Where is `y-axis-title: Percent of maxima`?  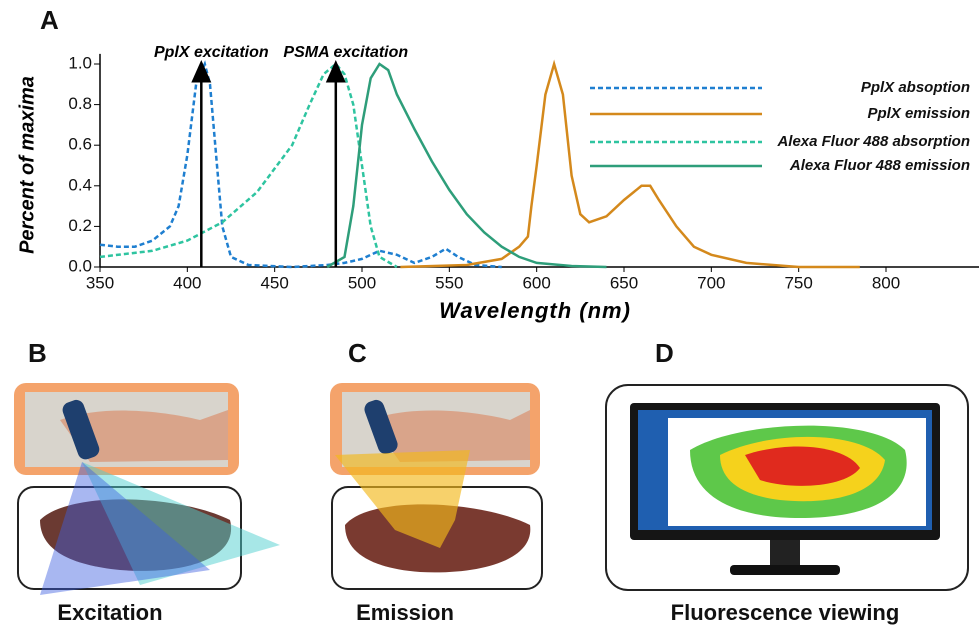
y-axis-title: Percent of maxima is located at coordinates (27, 165).